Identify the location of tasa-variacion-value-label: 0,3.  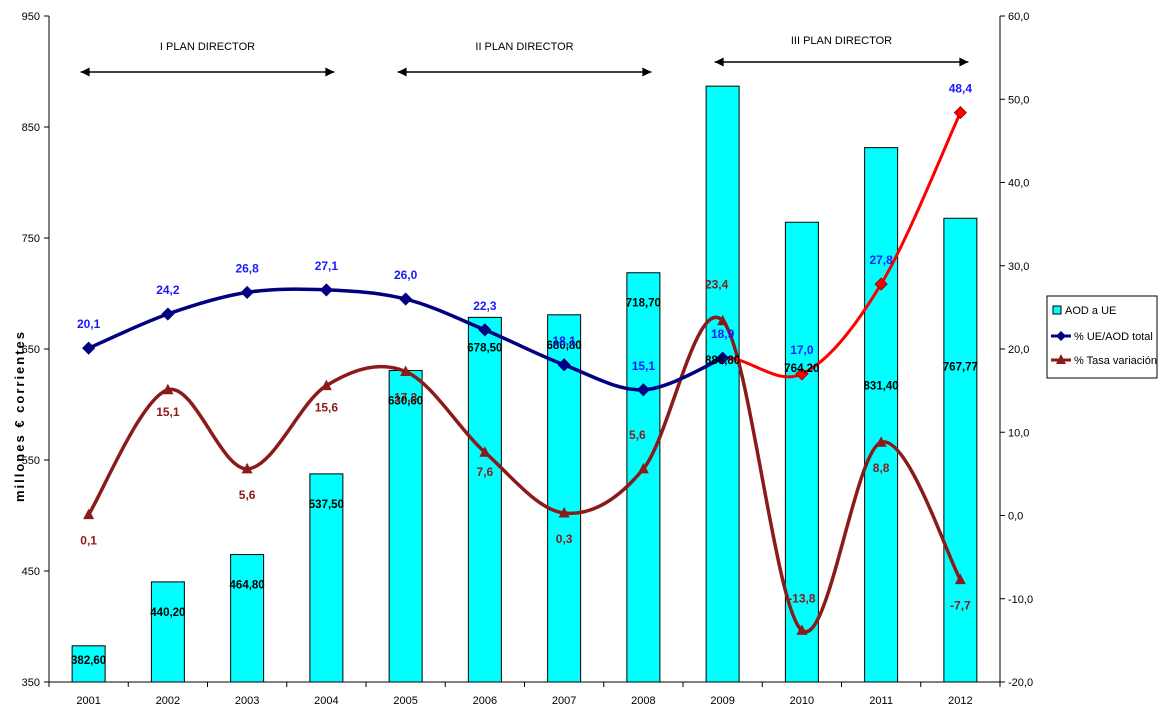
(564, 539).